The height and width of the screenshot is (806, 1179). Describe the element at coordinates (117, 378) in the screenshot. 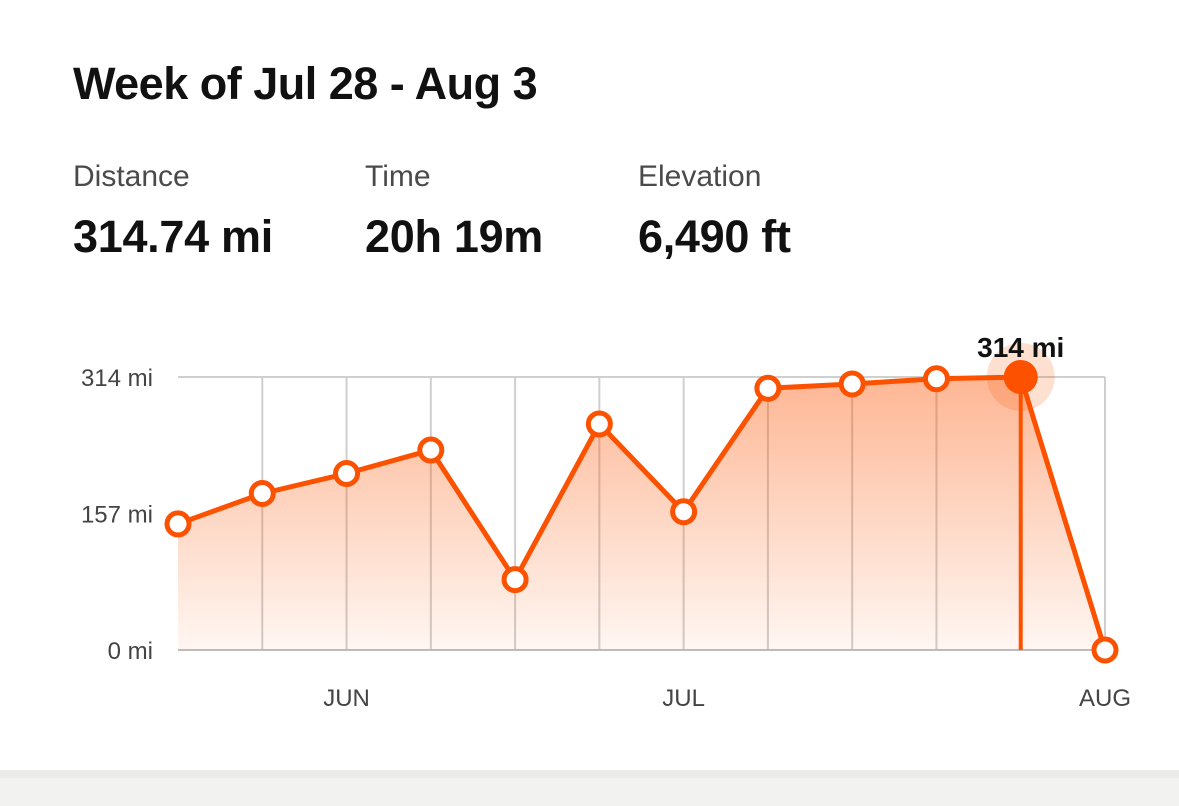

I see `y-tick-label: 314 mi` at that location.